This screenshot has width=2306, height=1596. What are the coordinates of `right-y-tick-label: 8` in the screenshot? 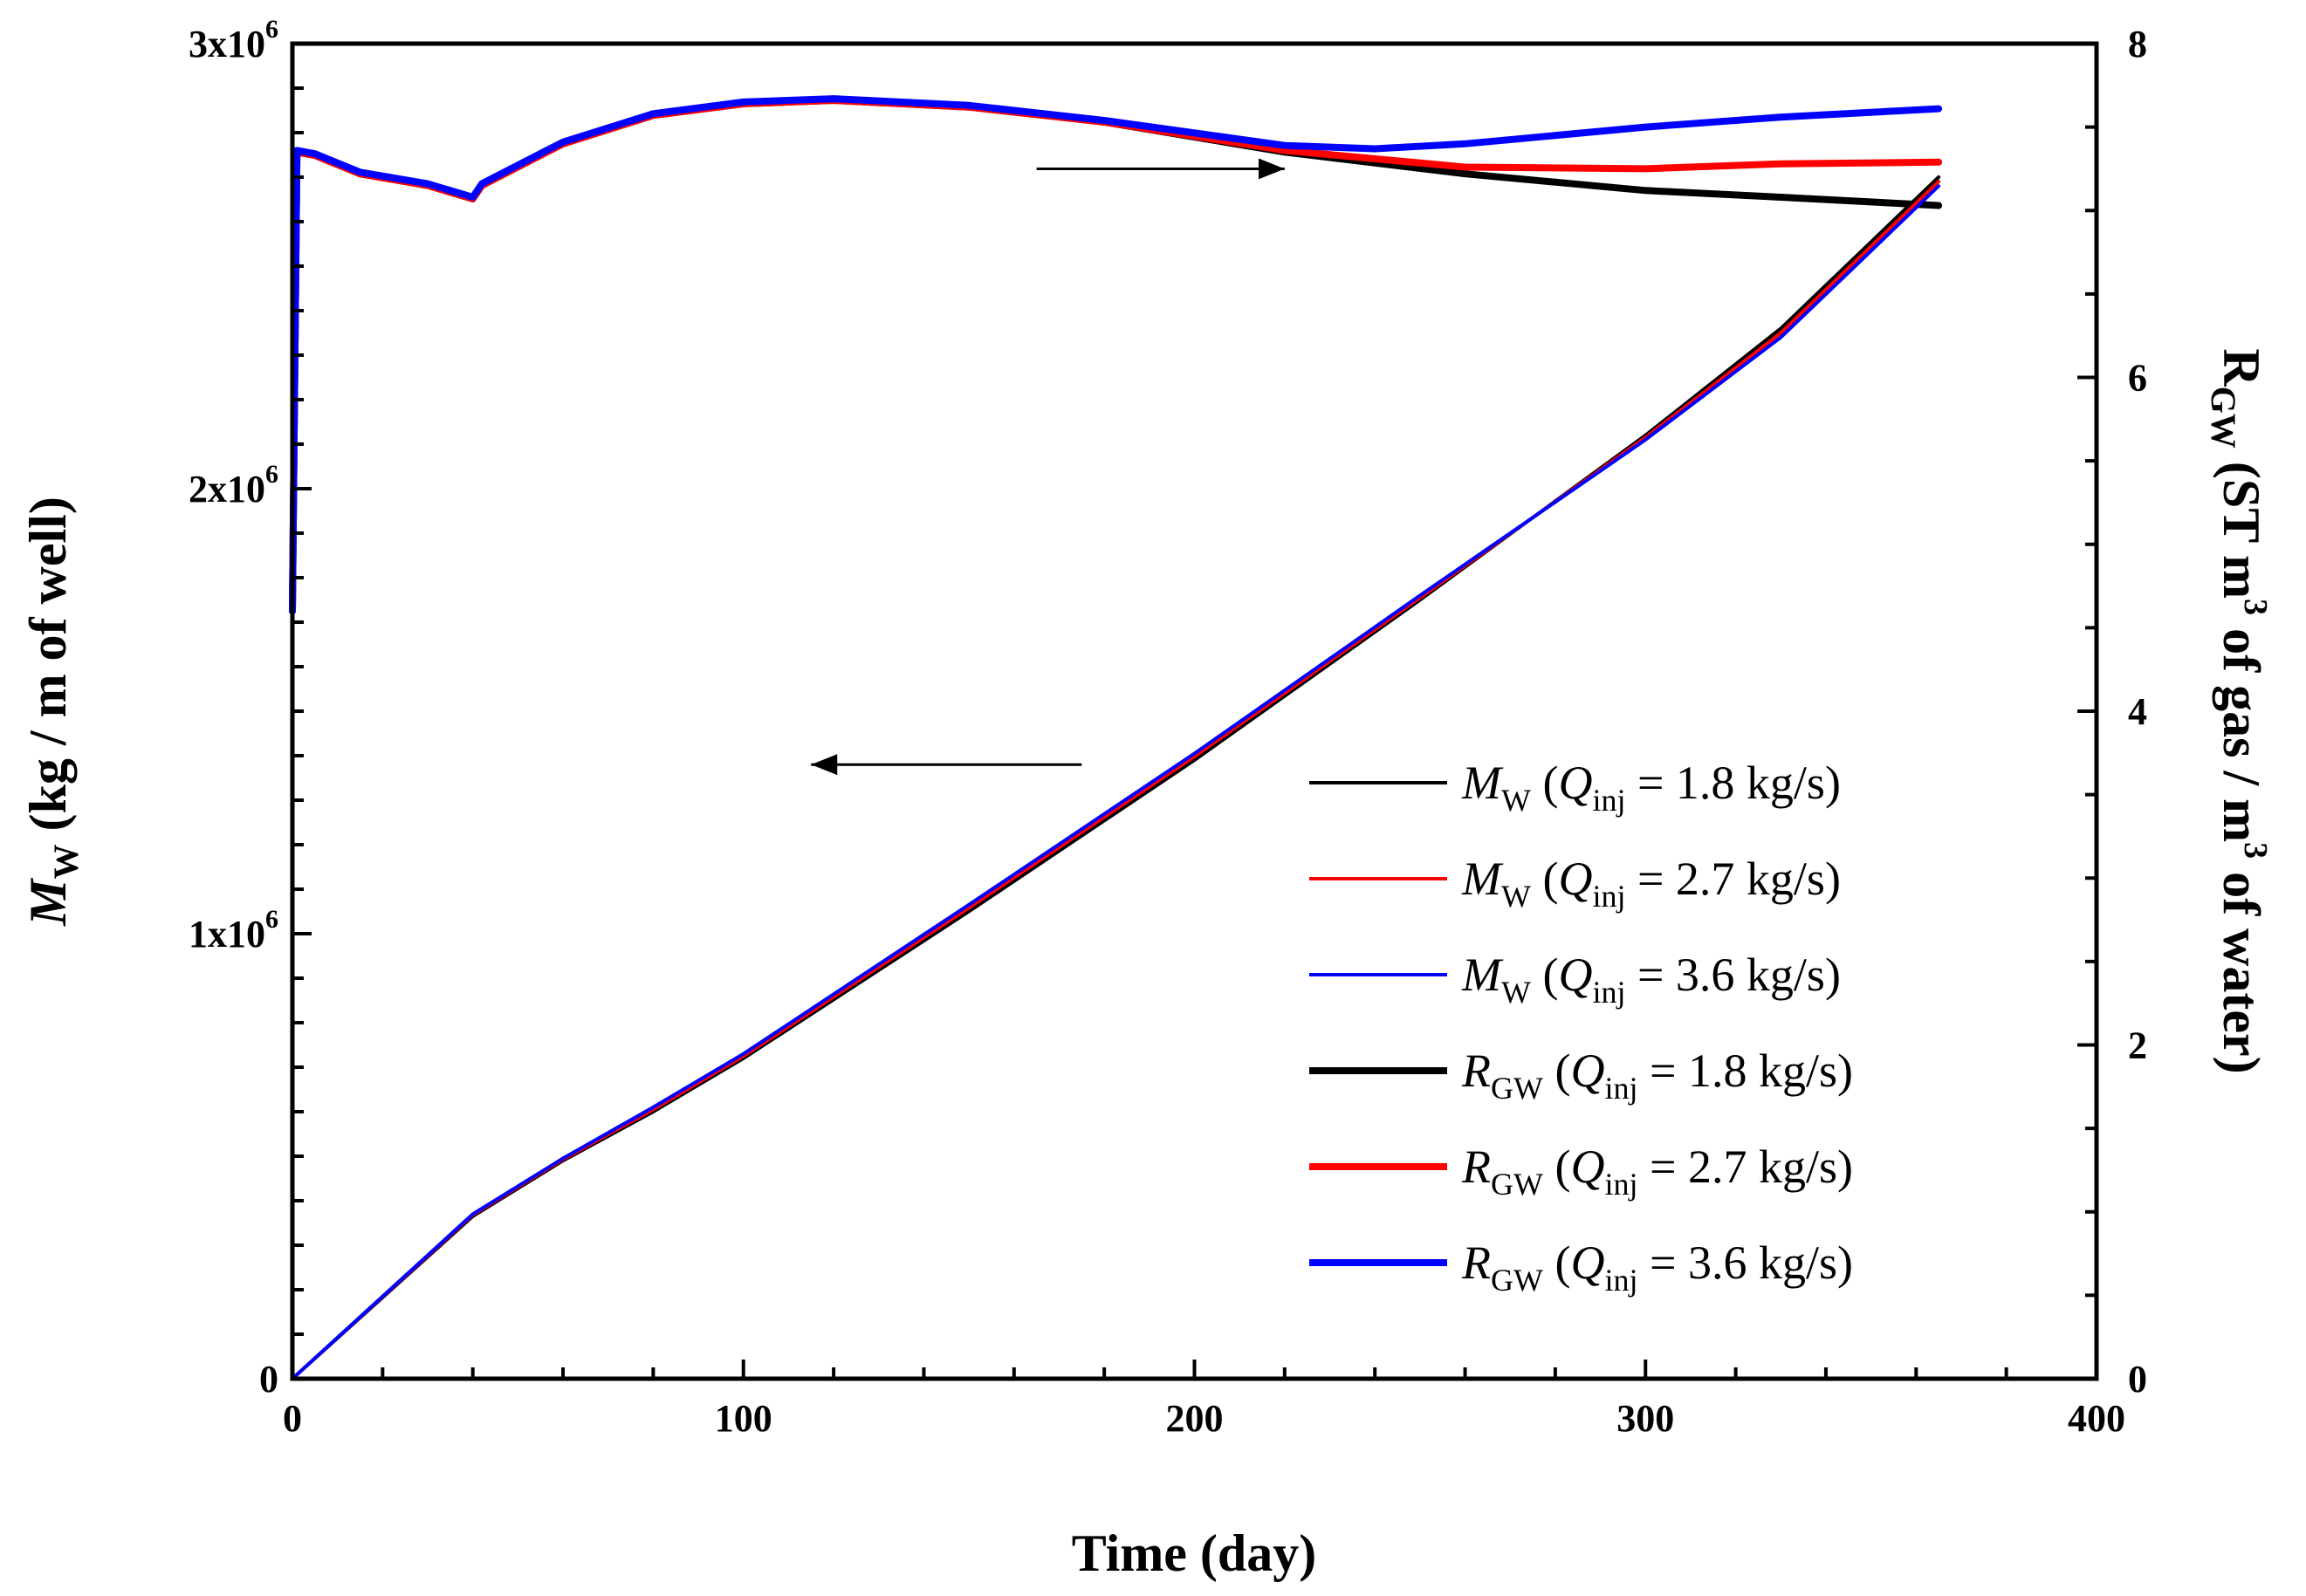 It's located at (2137, 44).